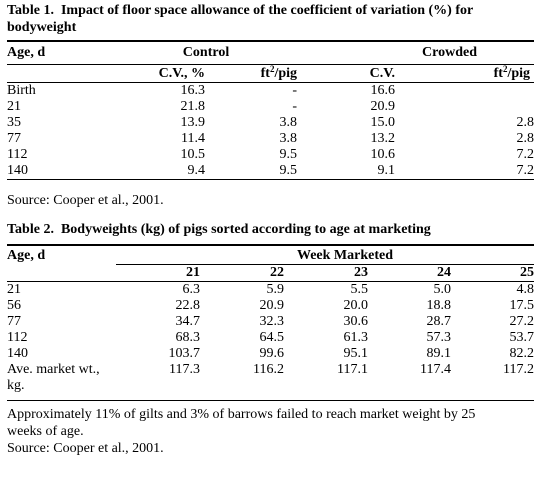 This screenshot has height=492, width=538. What do you see at coordinates (325, 255) in the screenshot?
I see `table2-group-week: Week Marketed` at bounding box center [325, 255].